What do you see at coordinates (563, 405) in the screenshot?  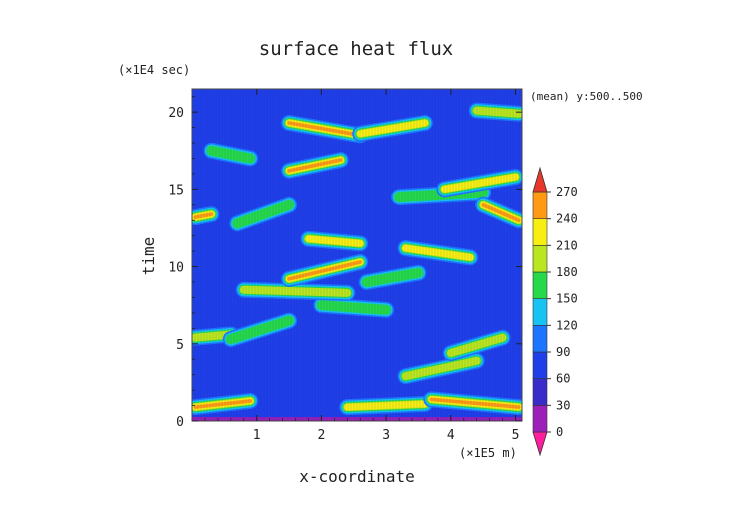 I see `colorbar-label: 30` at bounding box center [563, 405].